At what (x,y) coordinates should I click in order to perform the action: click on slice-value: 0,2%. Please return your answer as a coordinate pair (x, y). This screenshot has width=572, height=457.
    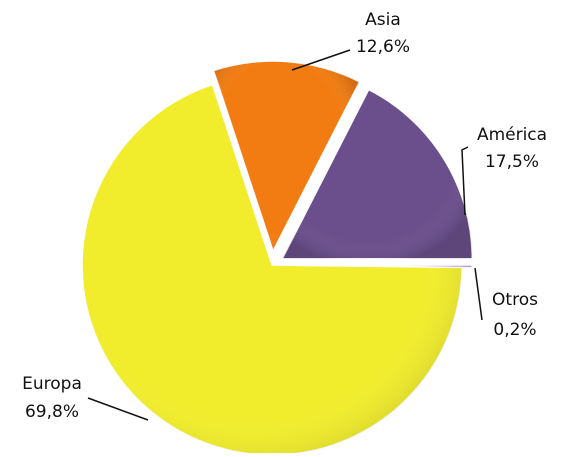
    Looking at the image, I should click on (514, 330).